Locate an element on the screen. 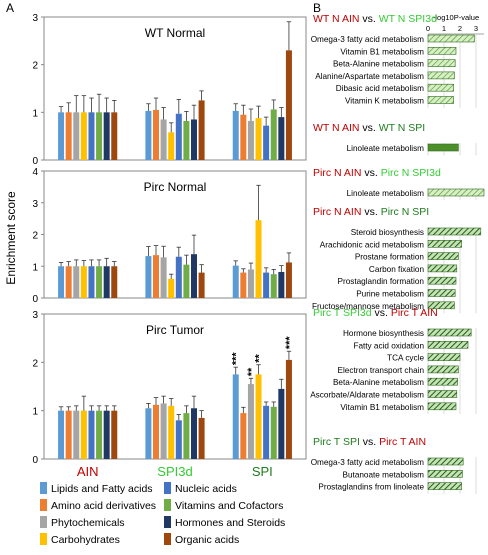 Image resolution: width=488 pixels, height=555 pixels. group-title: Pirc T SPI3d vs. Pirc T AIN is located at coordinates (375, 313).